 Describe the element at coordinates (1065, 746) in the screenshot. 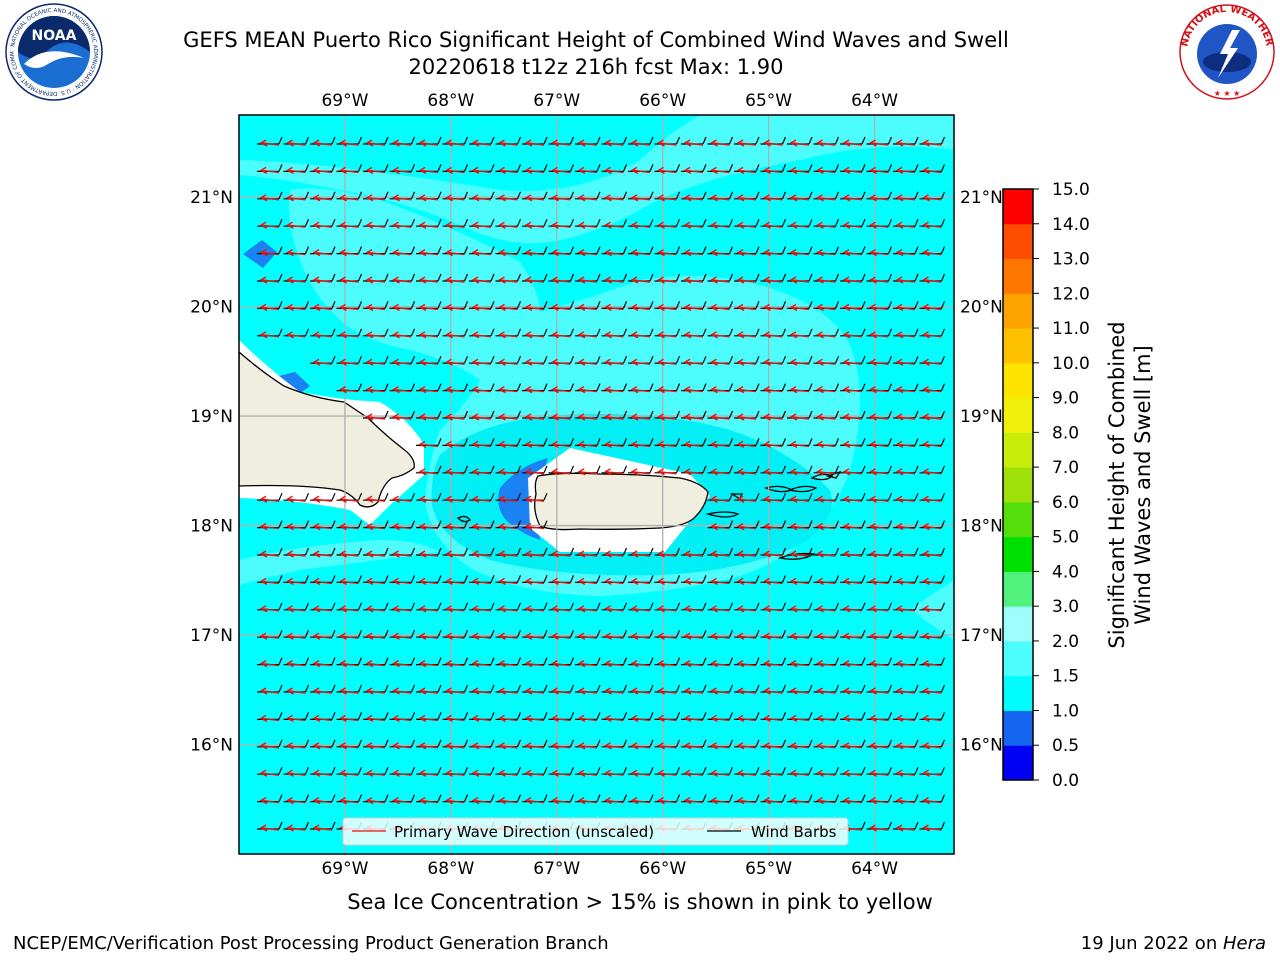

I see `colorbar-tick-label: 0.5` at that location.